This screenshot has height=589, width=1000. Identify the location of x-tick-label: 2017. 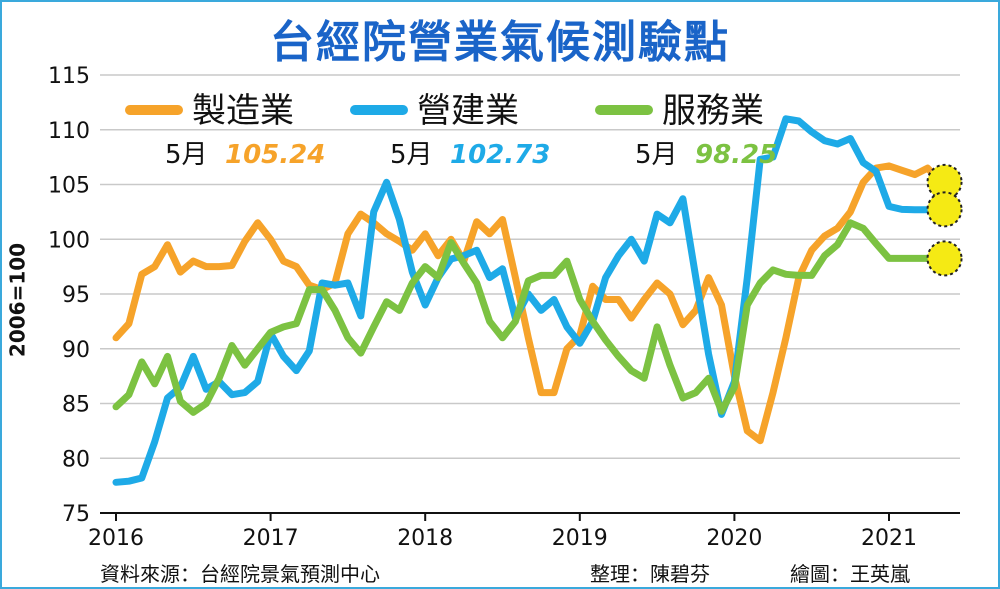
(271, 538).